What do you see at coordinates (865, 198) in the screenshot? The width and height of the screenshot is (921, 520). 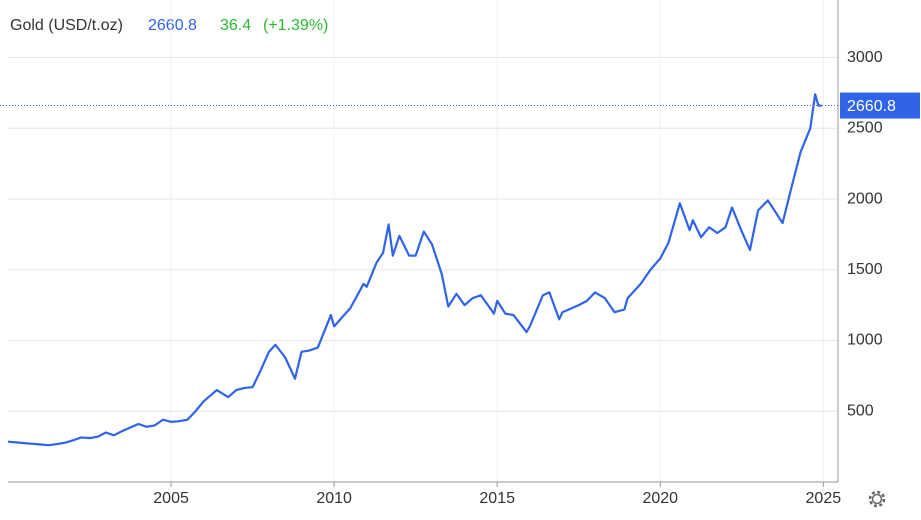 I see `y-tick-label: 2000` at bounding box center [865, 198].